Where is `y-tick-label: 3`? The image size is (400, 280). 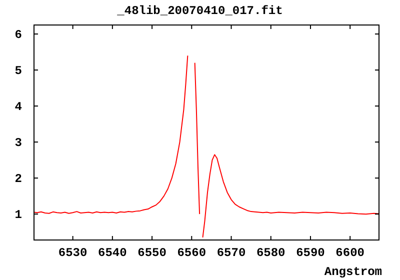 y-tick-label: 3 is located at coordinates (18, 143).